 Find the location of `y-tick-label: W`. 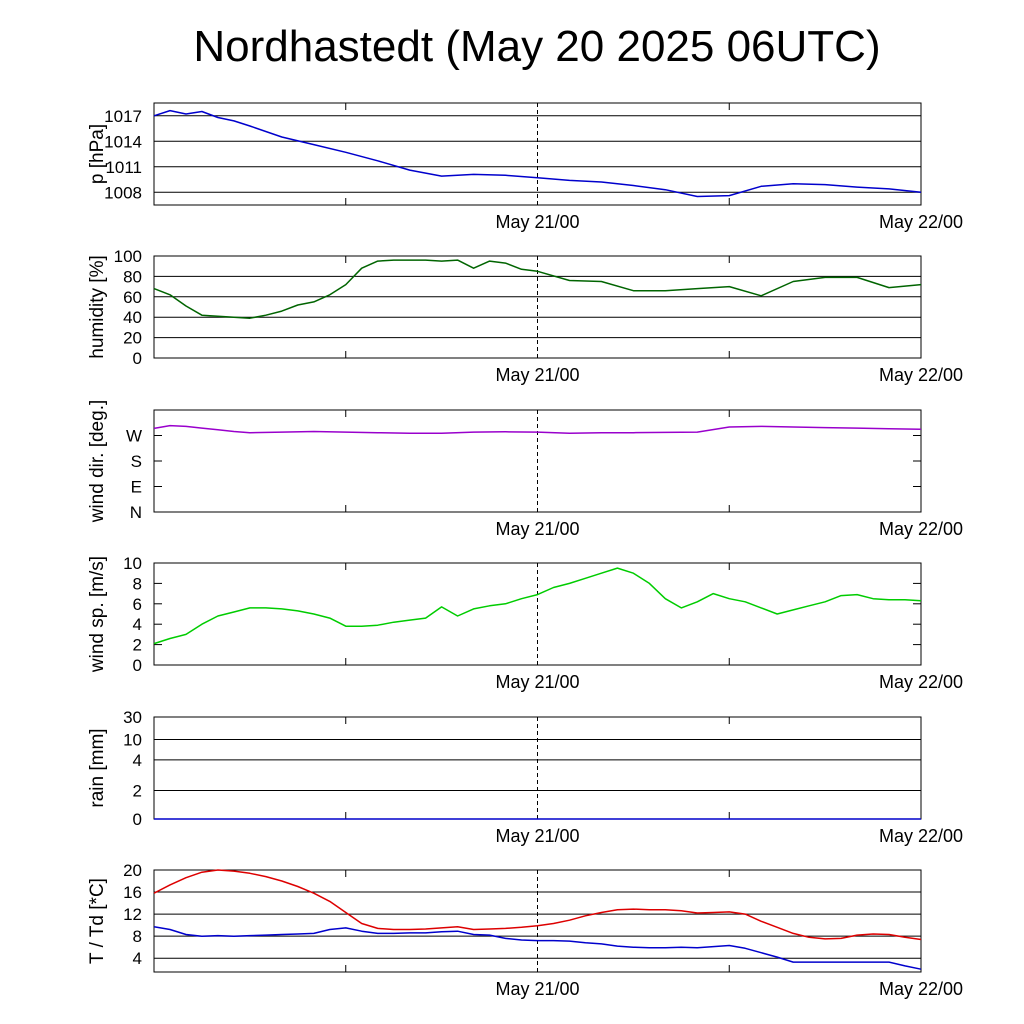

y-tick-label: W is located at coordinates (134, 436).